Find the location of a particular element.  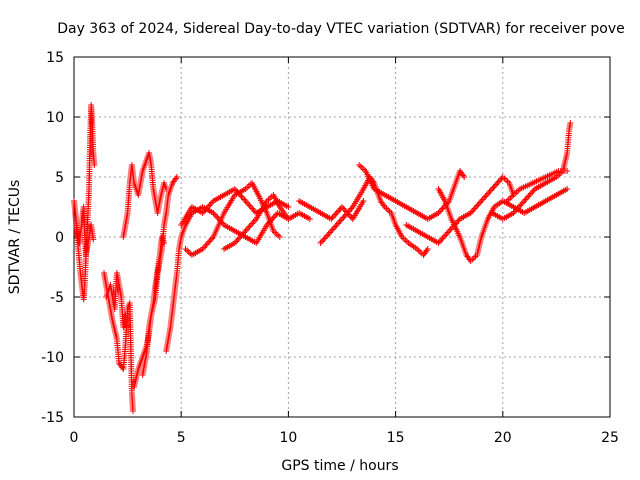

x-axis-label: GPS time / hours is located at coordinates (339, 466).